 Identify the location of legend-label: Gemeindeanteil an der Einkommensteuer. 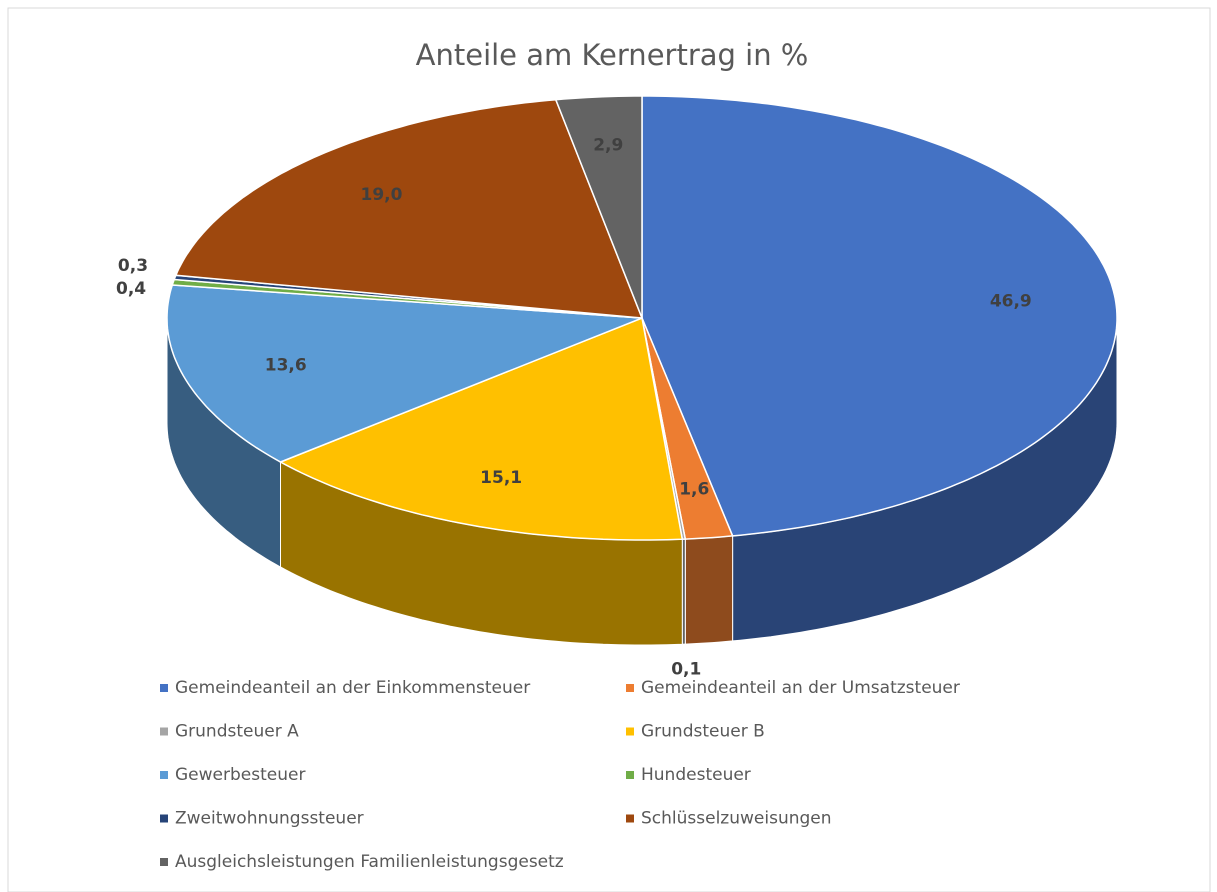
(352, 688).